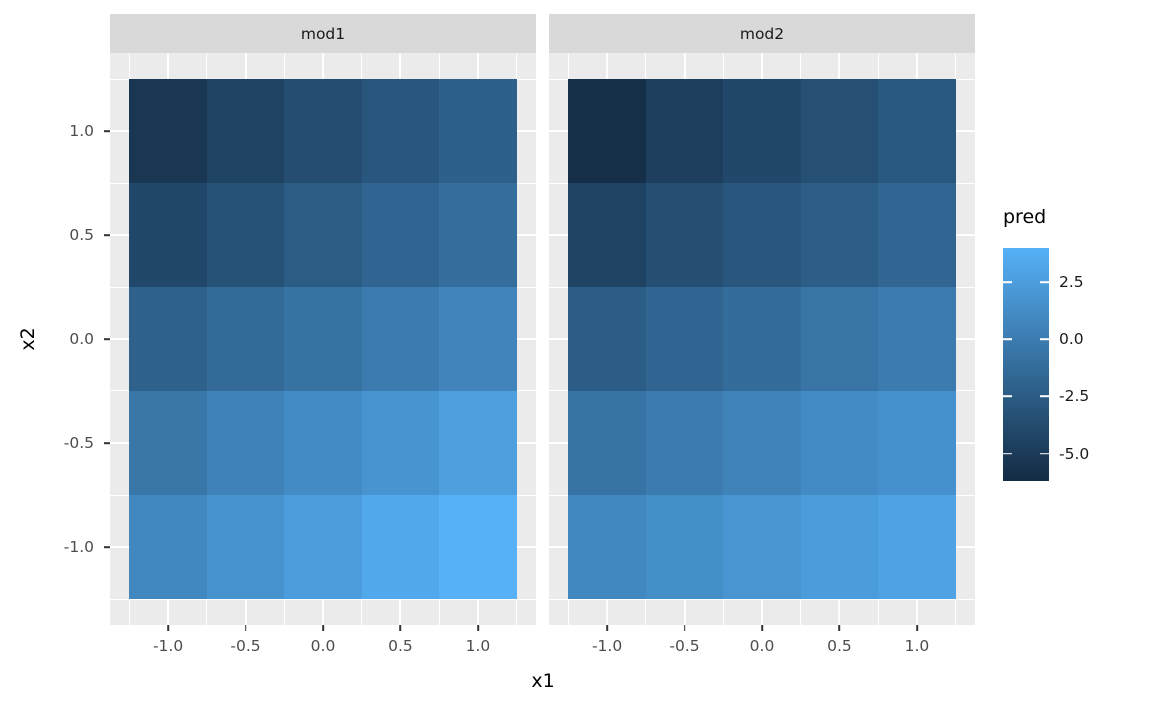 This screenshot has height=711, width=1152. I want to click on legend-tick-label: -2.5, so click(1074, 396).